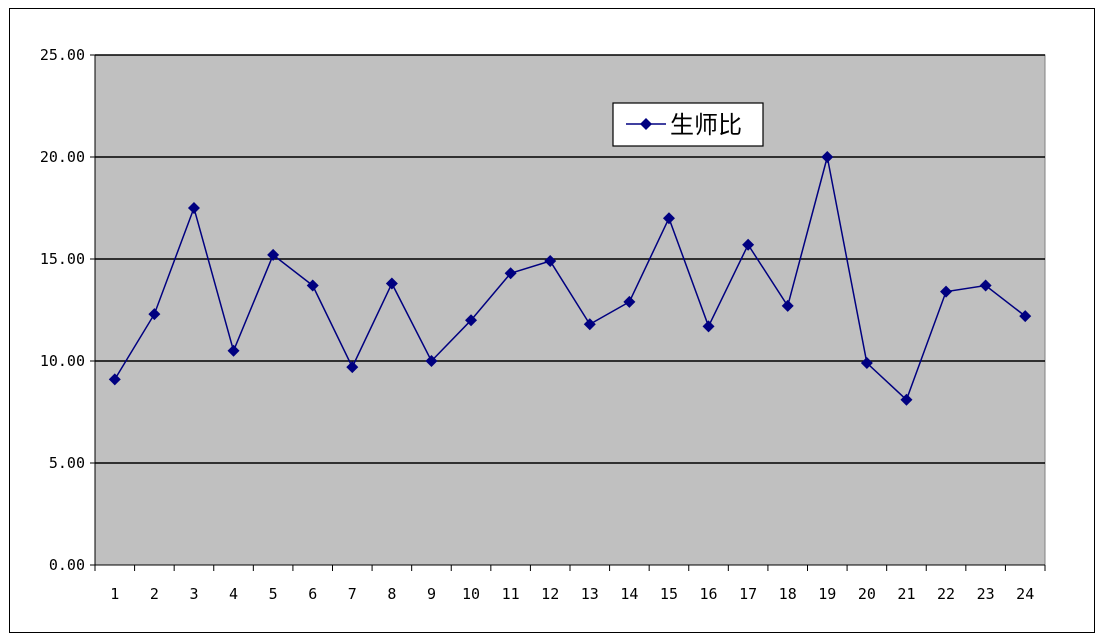 The height and width of the screenshot is (639, 1105). Describe the element at coordinates (590, 594) in the screenshot. I see `x-tick-label: 13` at that location.